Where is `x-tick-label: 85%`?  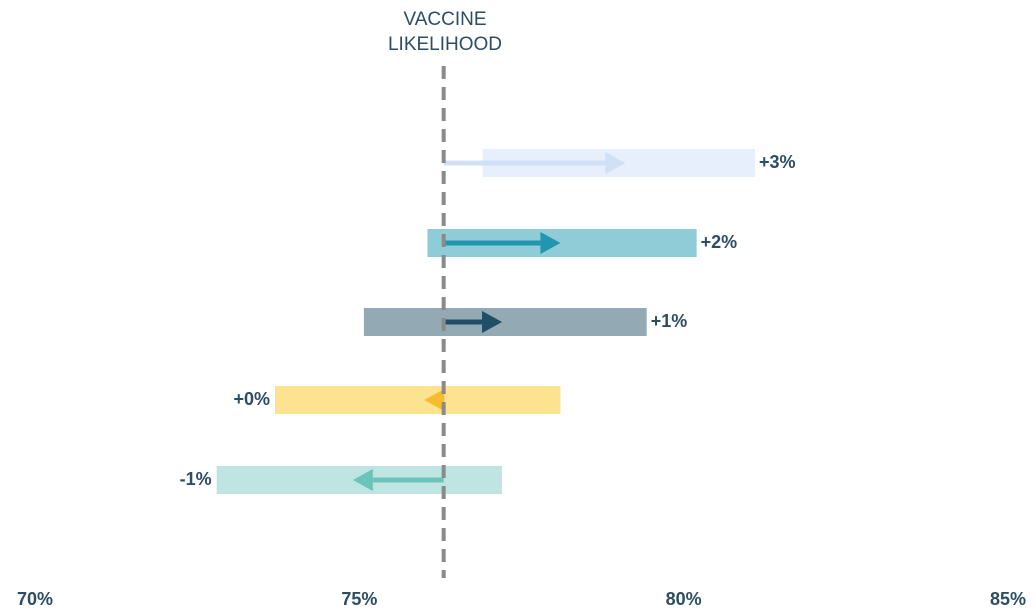
x-tick-label: 85% is located at coordinates (1008, 599).